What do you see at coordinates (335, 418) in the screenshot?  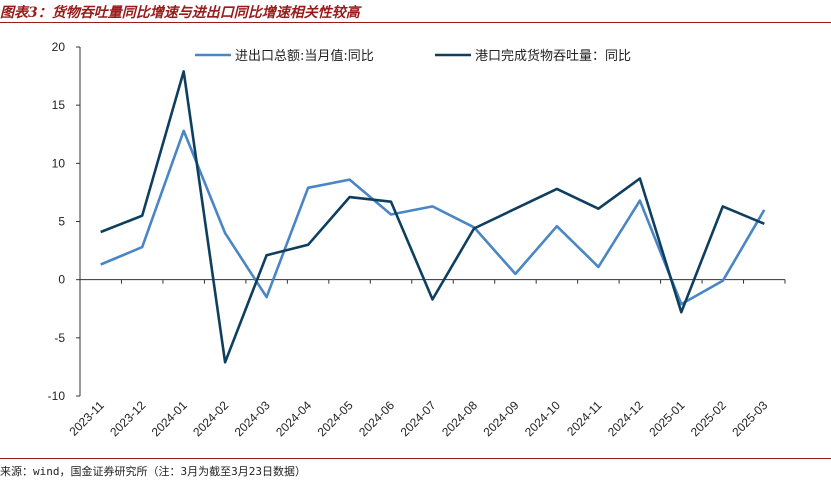 I see `x-tick-label: 2024-05` at bounding box center [335, 418].